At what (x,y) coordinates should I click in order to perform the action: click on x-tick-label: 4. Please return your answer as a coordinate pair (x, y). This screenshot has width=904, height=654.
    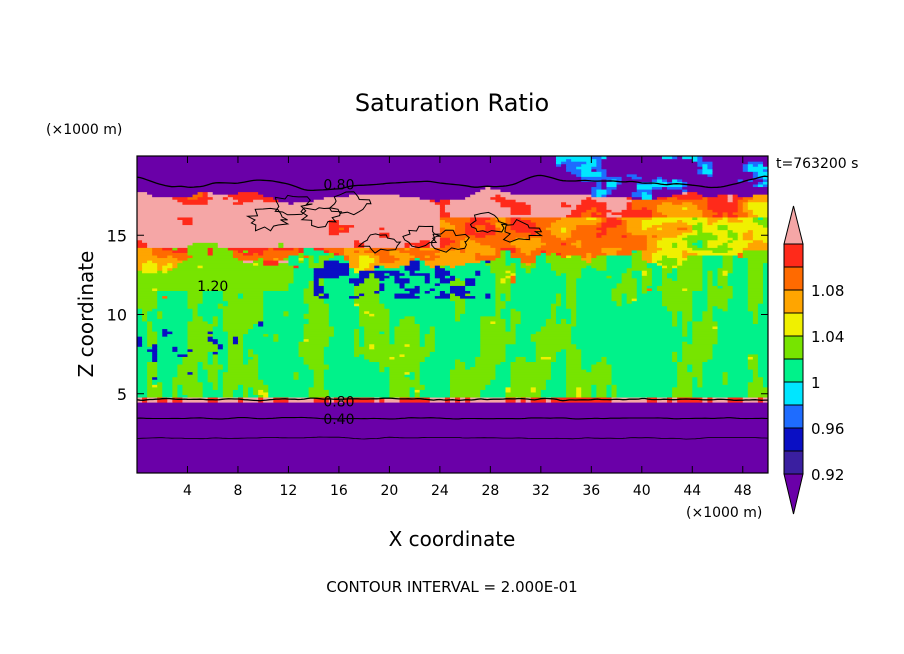
    Looking at the image, I should click on (187, 491).